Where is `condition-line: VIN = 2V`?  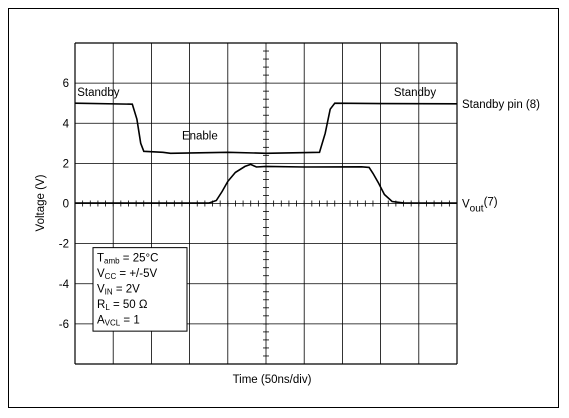 condition-line: VIN = 2V is located at coordinates (118, 290).